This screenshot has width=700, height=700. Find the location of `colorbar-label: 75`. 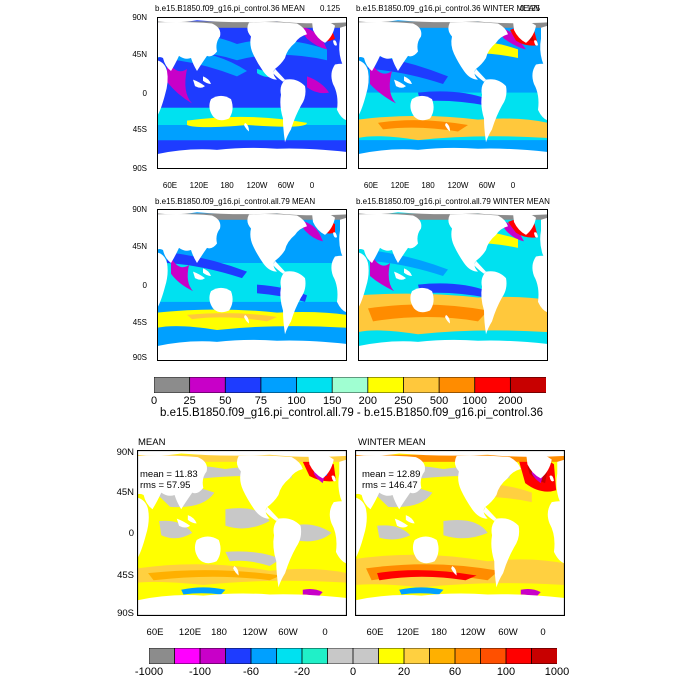

colorbar-label: 75 is located at coordinates (261, 401).